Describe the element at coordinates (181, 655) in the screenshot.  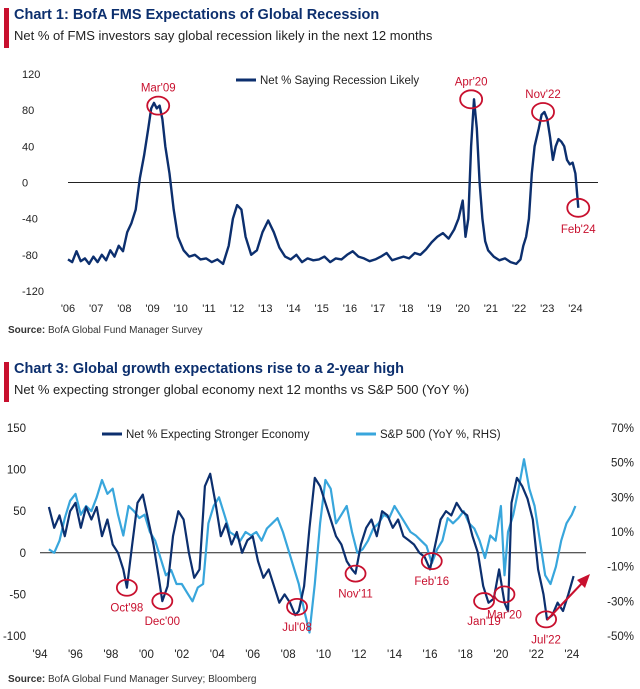
I see `x-tick-label: '02` at that location.